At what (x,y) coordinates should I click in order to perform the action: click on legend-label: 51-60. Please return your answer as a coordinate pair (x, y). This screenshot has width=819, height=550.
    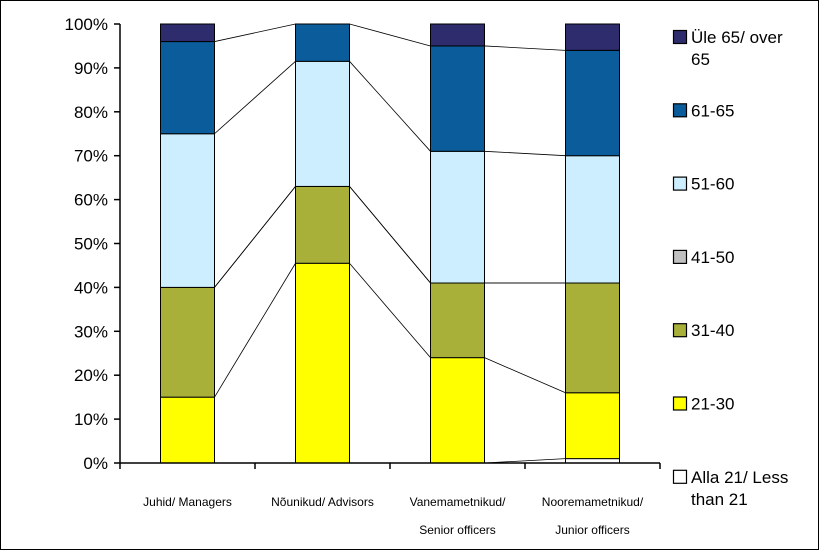
    Looking at the image, I should click on (712, 184).